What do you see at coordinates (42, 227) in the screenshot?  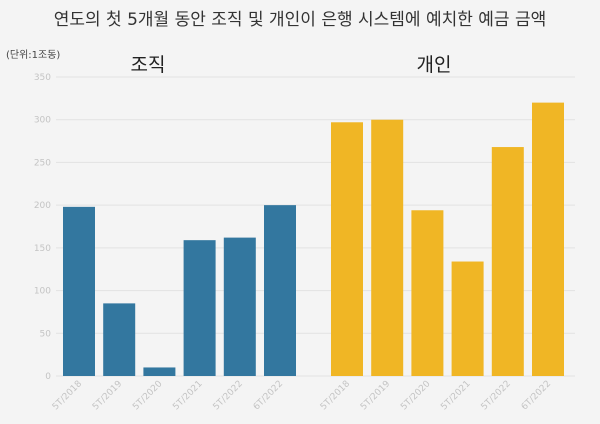 I see `y-axis-ticks: 0 50 100 150 200 250 300 350` at bounding box center [42, 227].